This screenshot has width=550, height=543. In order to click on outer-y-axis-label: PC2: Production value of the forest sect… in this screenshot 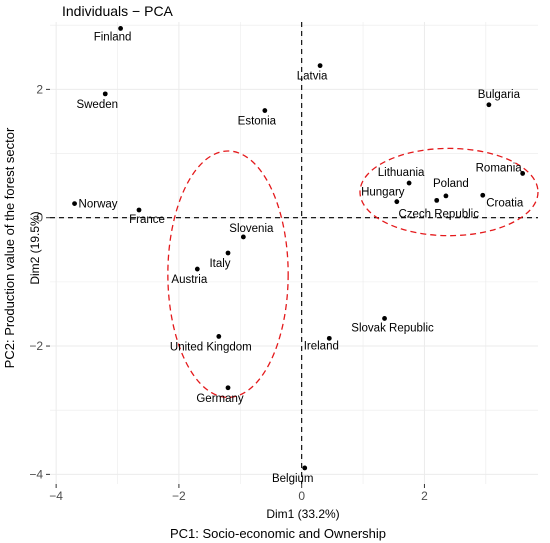, I will do `click(9, 247)`.